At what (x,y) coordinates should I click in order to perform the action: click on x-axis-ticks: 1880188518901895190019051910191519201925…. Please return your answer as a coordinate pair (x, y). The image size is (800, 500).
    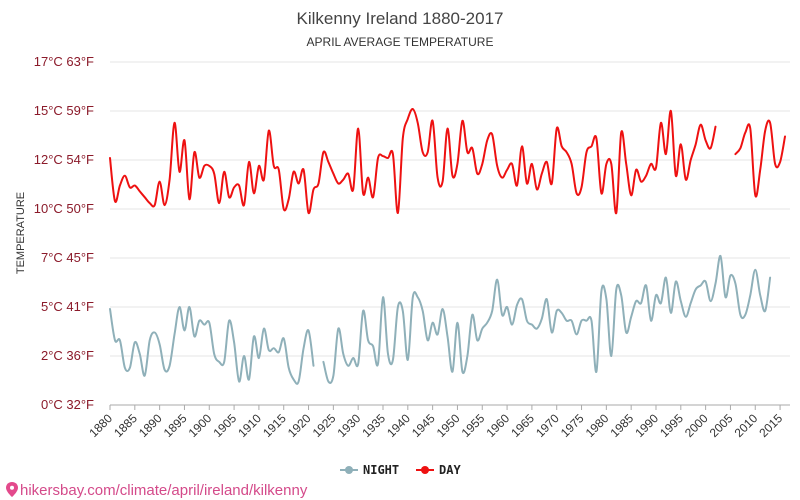
    Looking at the image, I should click on (435, 422).